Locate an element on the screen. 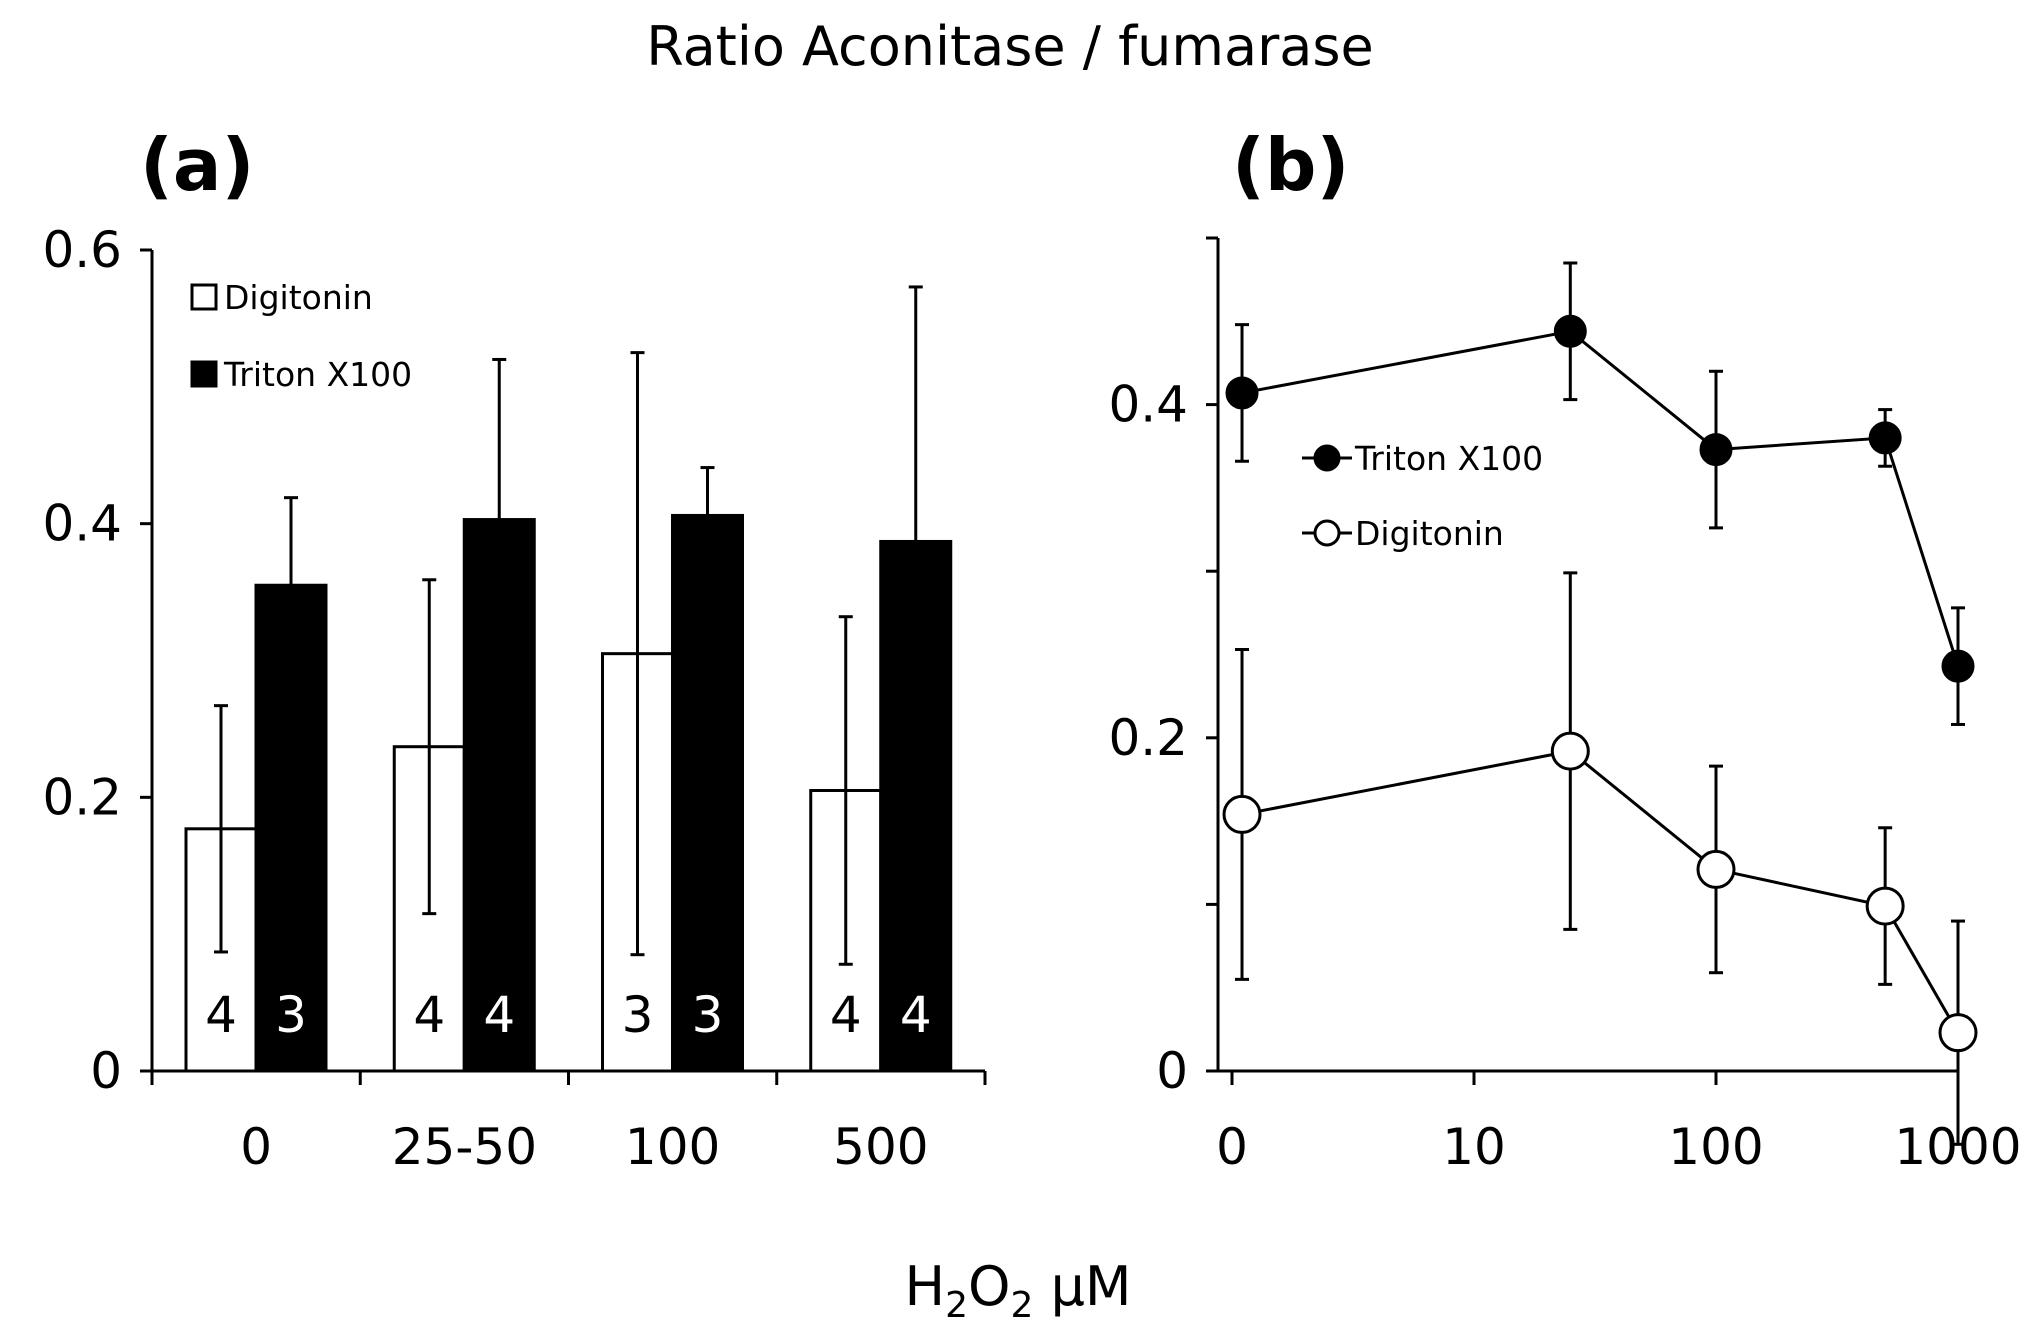  legend-marker-triton is located at coordinates (1327, 458).